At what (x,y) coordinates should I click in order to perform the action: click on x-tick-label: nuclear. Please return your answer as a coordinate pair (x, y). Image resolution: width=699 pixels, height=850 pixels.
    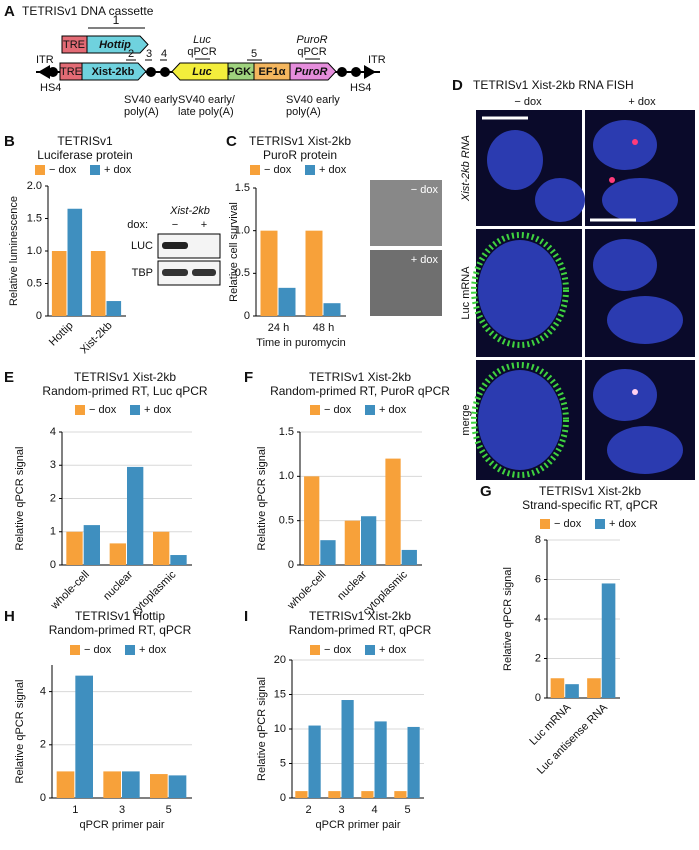
    Looking at the image, I should click on (352, 585).